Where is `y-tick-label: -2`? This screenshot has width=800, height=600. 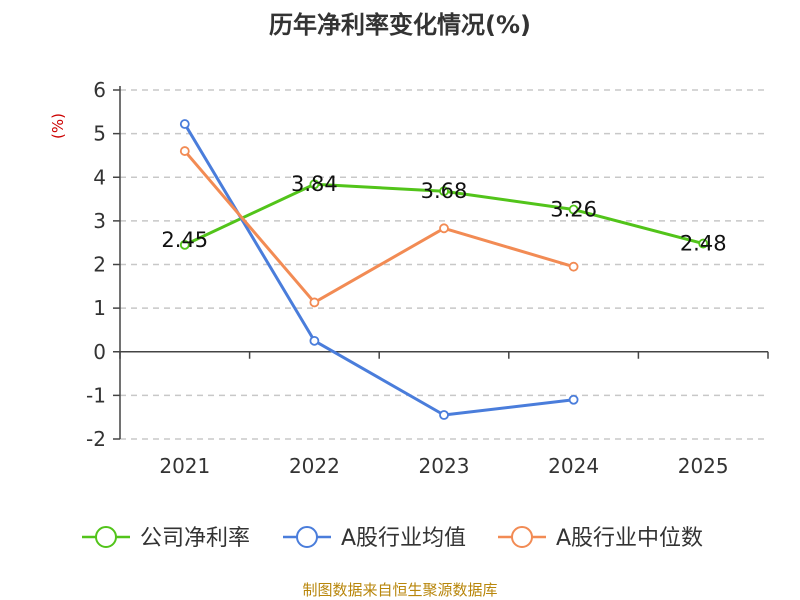
y-tick-label: -2 is located at coordinates (96, 439).